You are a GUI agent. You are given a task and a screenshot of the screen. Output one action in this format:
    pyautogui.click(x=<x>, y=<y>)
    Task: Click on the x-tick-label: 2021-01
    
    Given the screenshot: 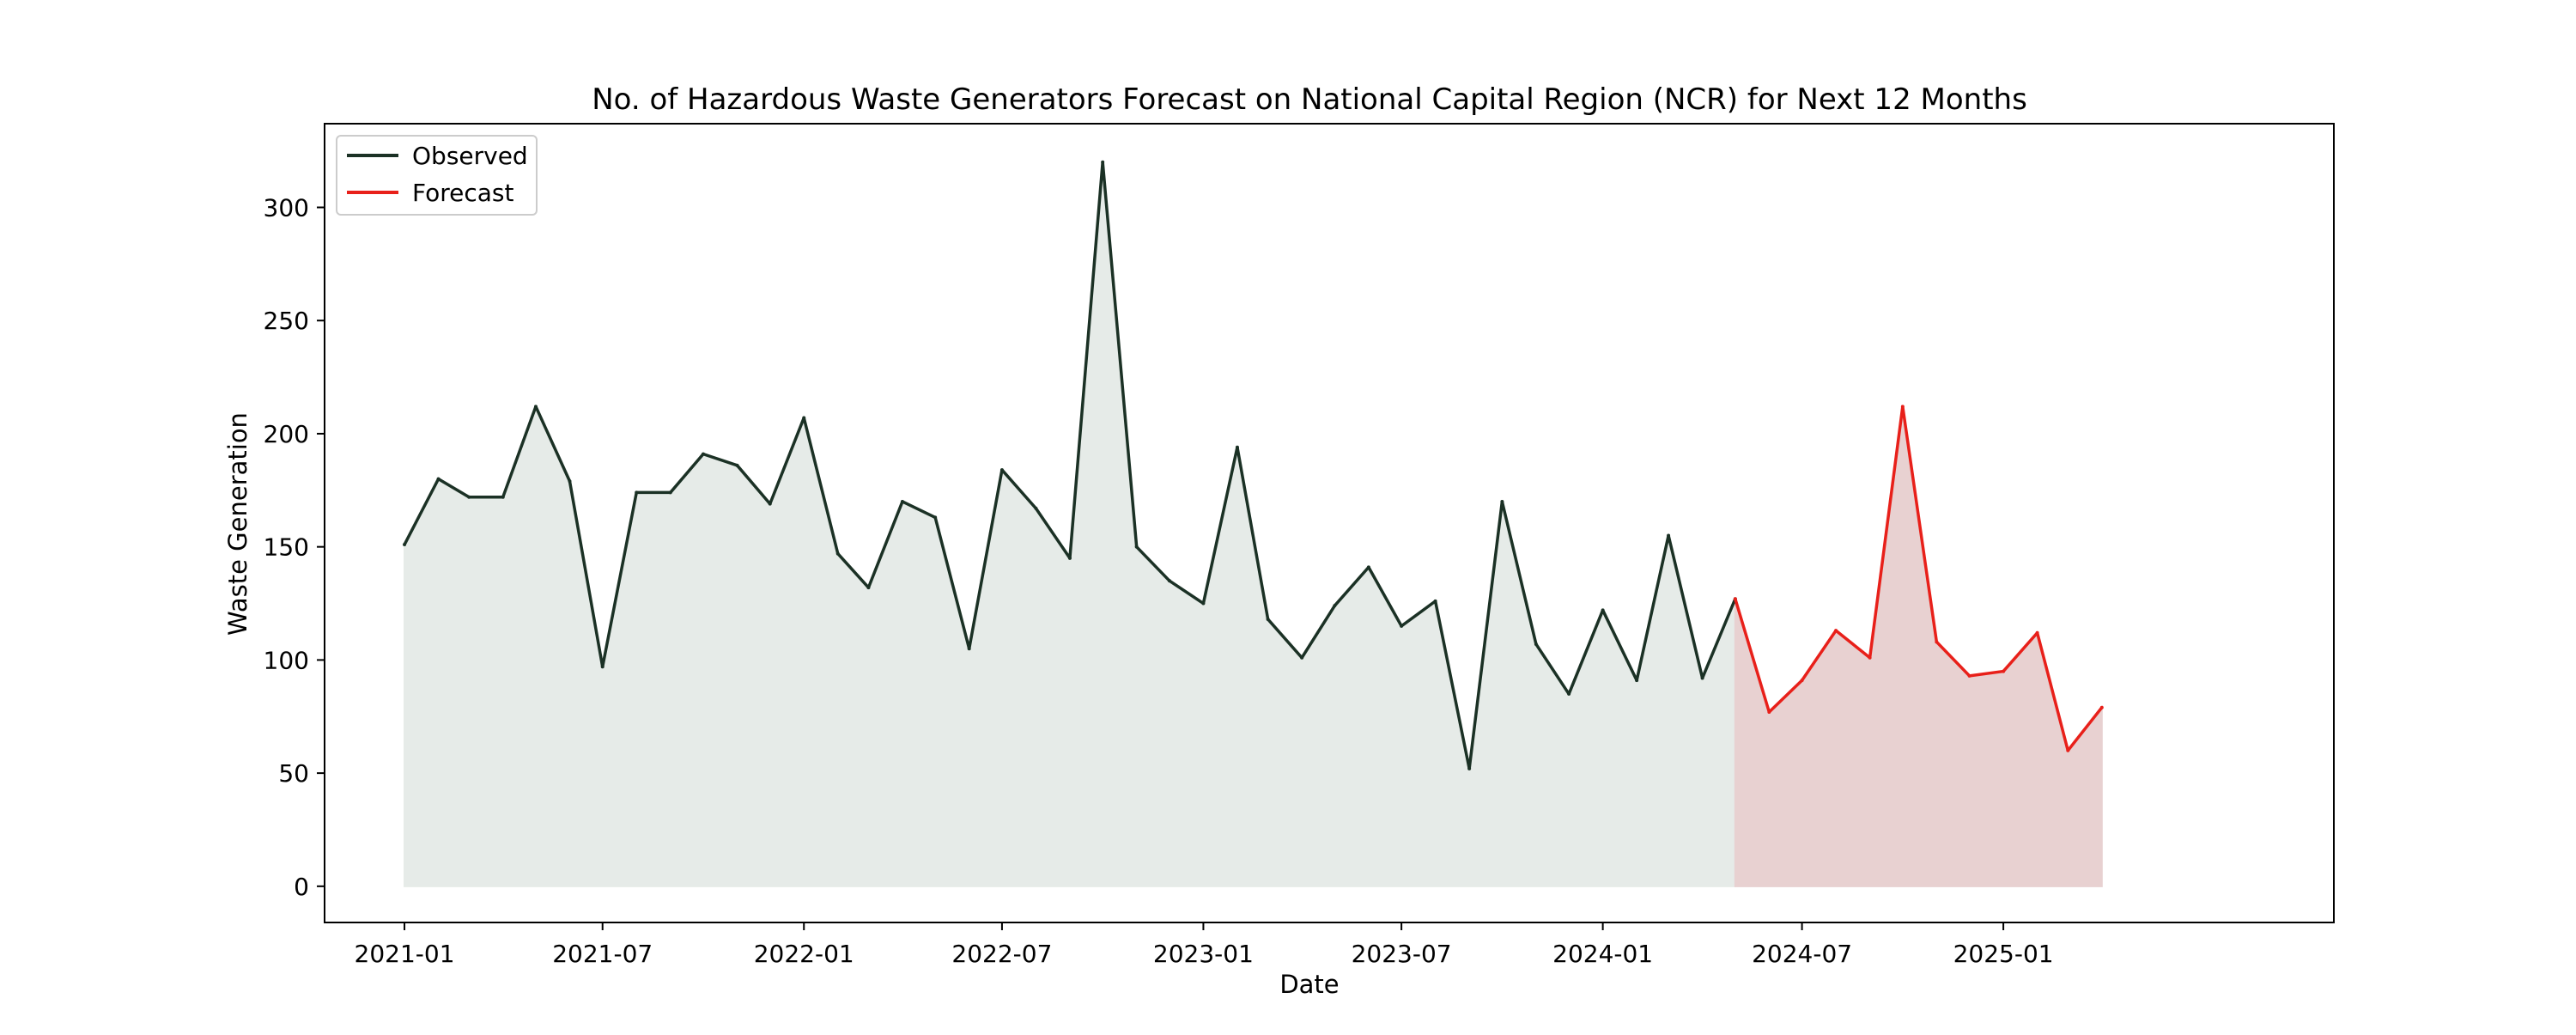 What is the action you would take?
    pyautogui.click(x=405, y=954)
    